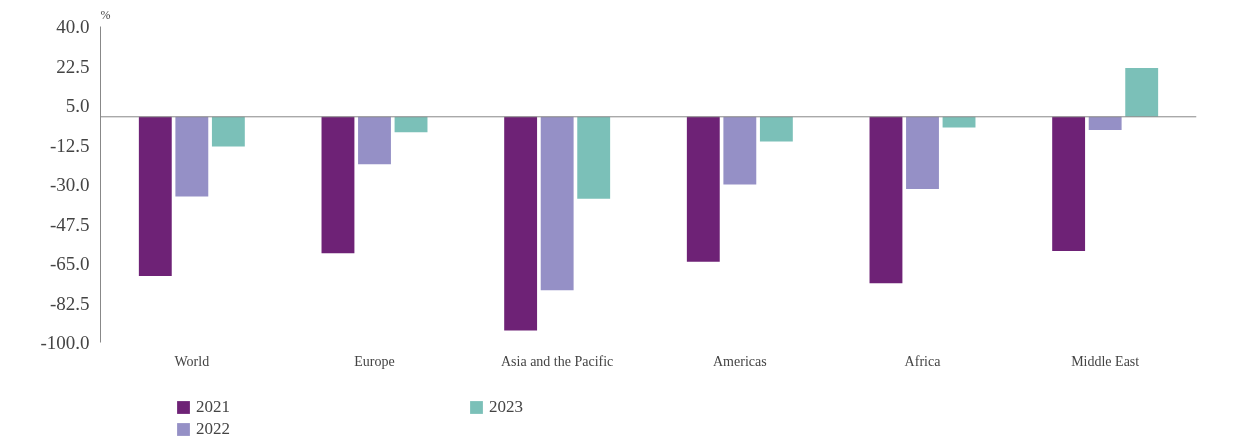 The image size is (1236, 441). What do you see at coordinates (69, 224) in the screenshot?
I see `y-tick-label: -47.5` at bounding box center [69, 224].